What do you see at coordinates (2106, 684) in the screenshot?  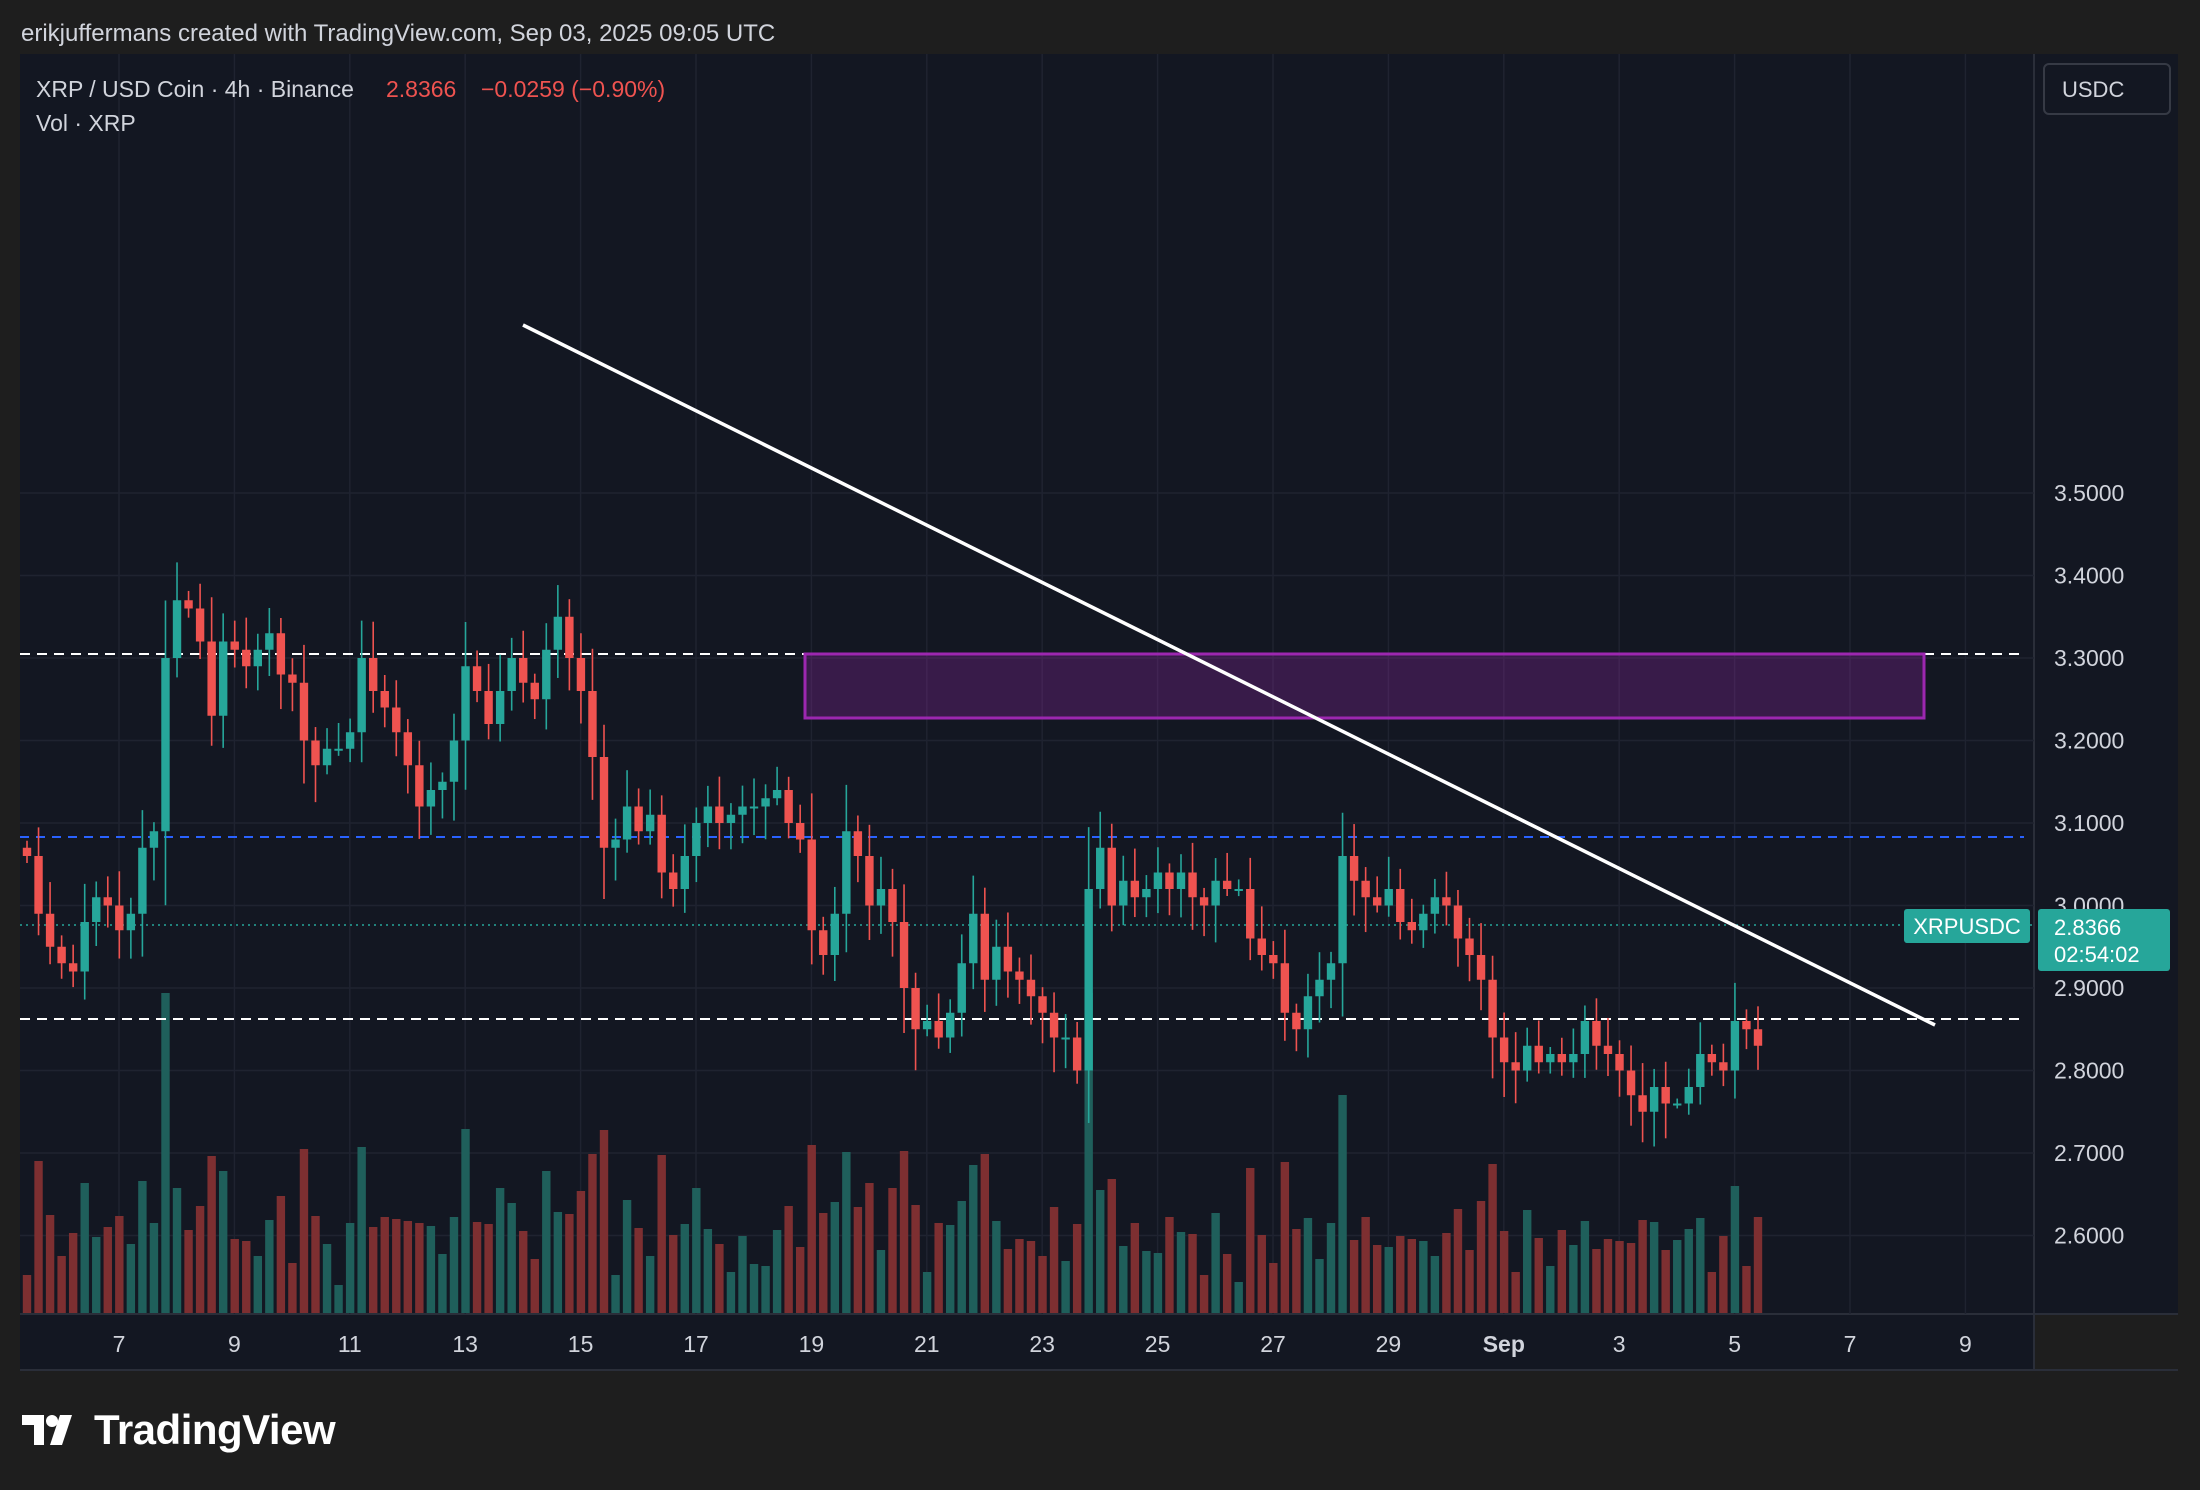 I see `price-axis` at bounding box center [2106, 684].